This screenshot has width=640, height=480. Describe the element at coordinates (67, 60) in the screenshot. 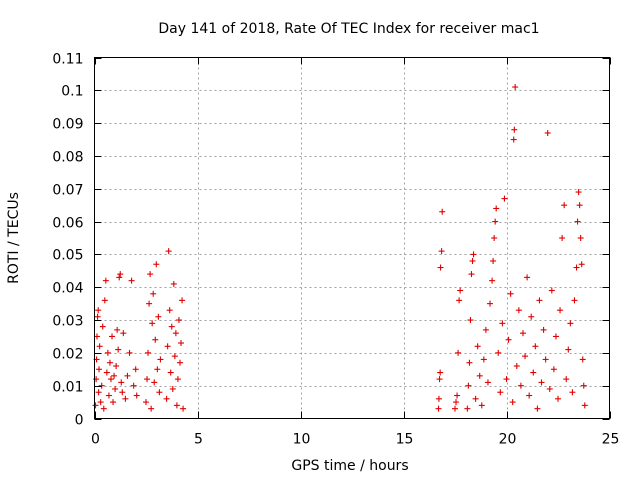

I see `y-tick-label: 0.11` at that location.